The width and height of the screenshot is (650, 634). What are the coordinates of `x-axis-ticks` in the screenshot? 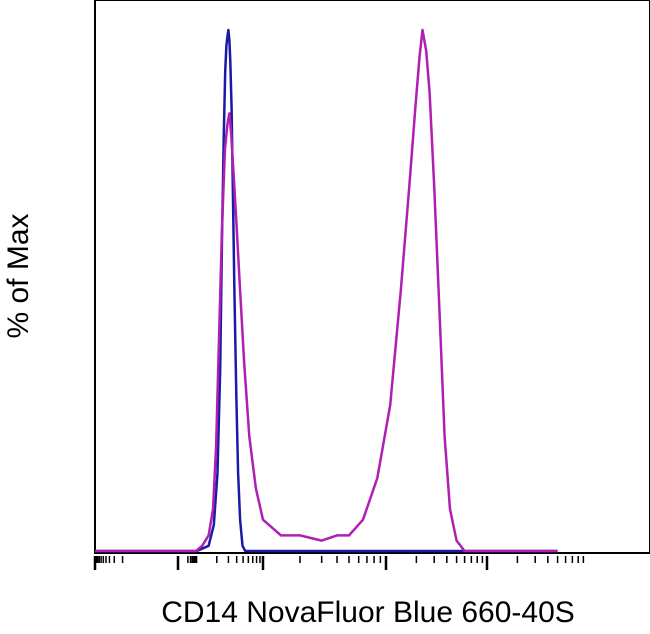 It's located at (339, 563).